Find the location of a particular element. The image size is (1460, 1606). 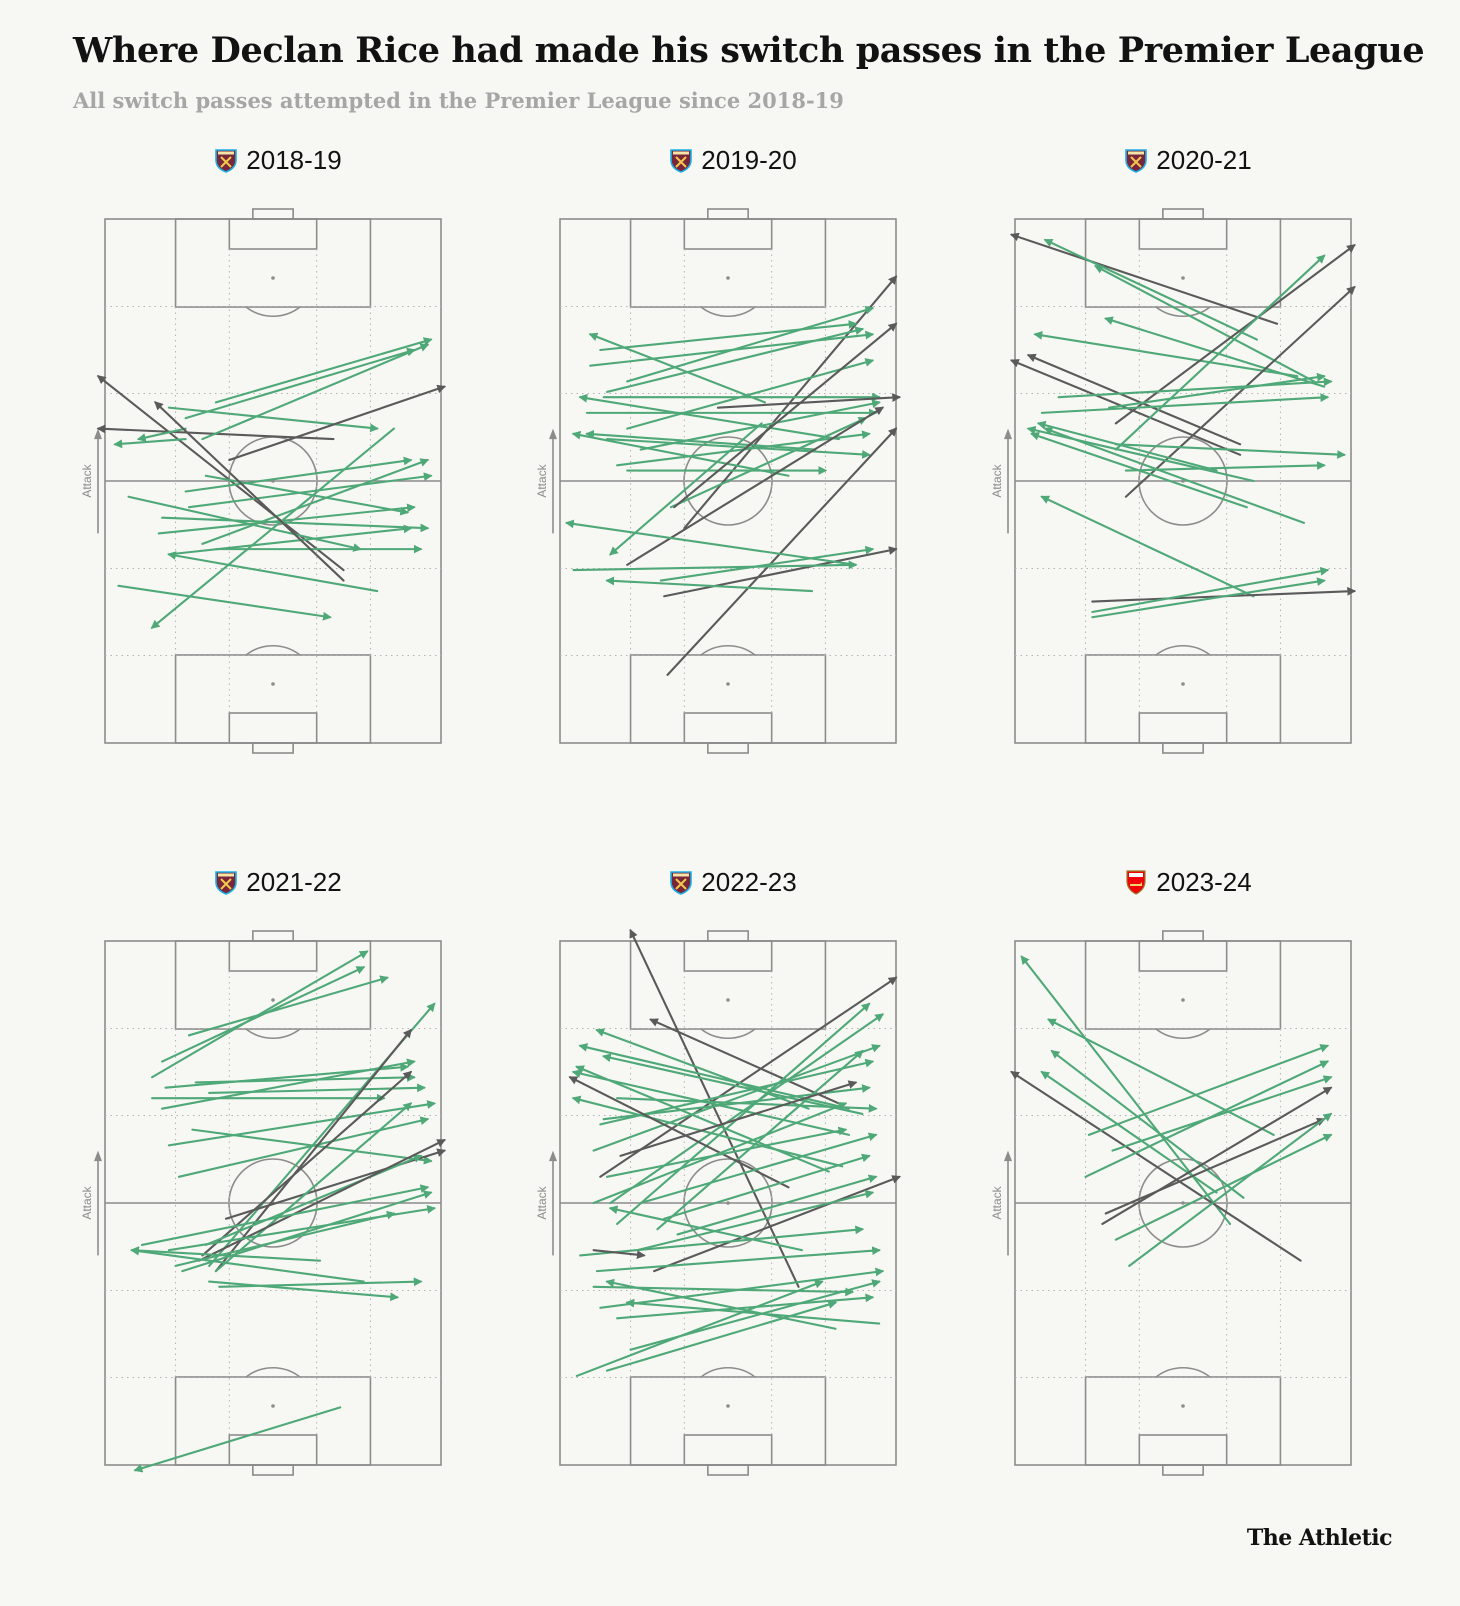

pitch-markings is located at coordinates (1183, 481).